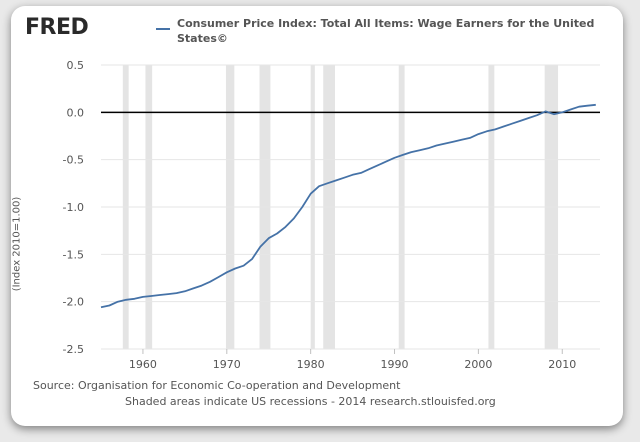 This screenshot has width=640, height=442. Describe the element at coordinates (73, 254) in the screenshot. I see `y-tick-label: -1.5` at that location.